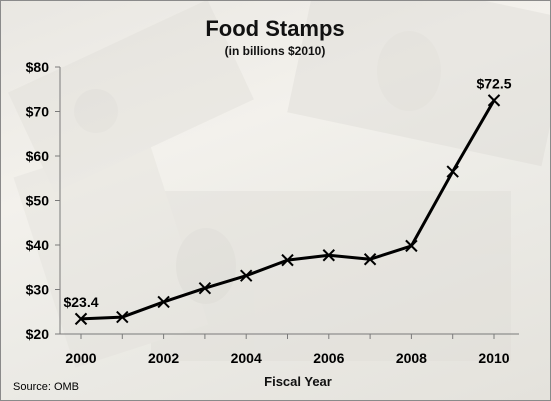 The image size is (551, 401). Describe the element at coordinates (80, 302) in the screenshot. I see `data-label: $23.4` at that location.